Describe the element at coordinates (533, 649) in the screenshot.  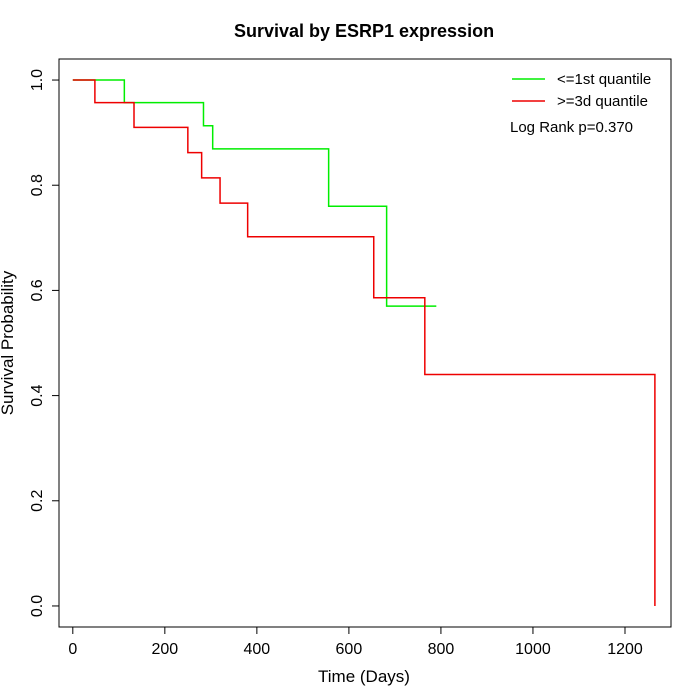
I see `x-tick-label: 1000` at that location.